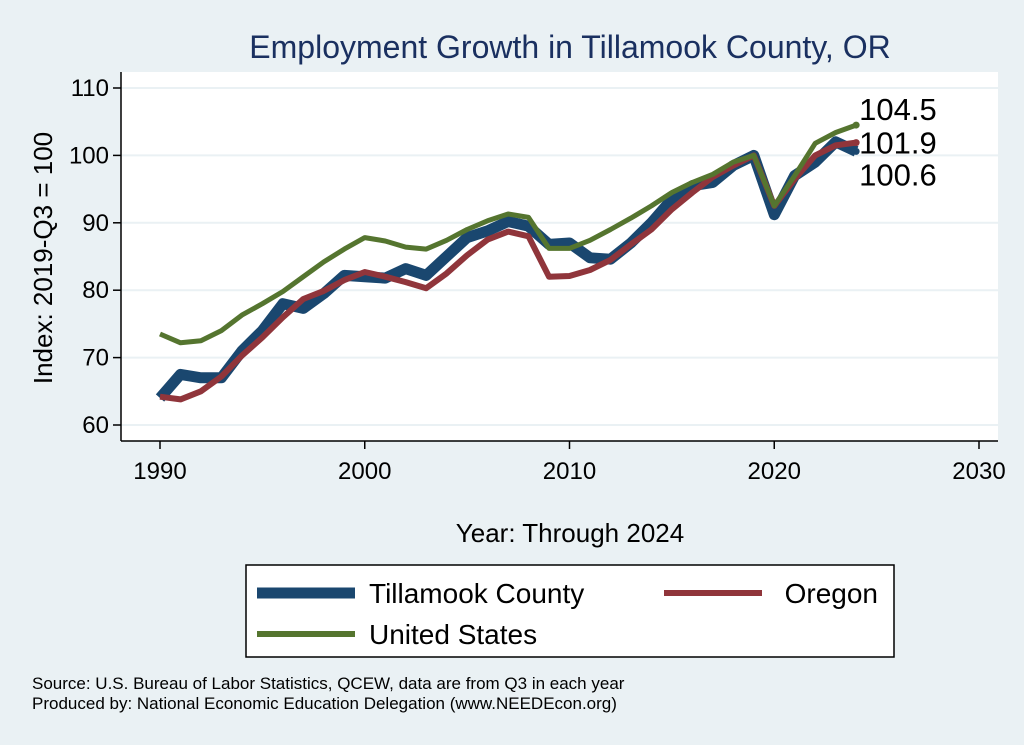 The width and height of the screenshot is (1024, 745). I want to click on y-tick-label-70: 70, so click(95, 358).